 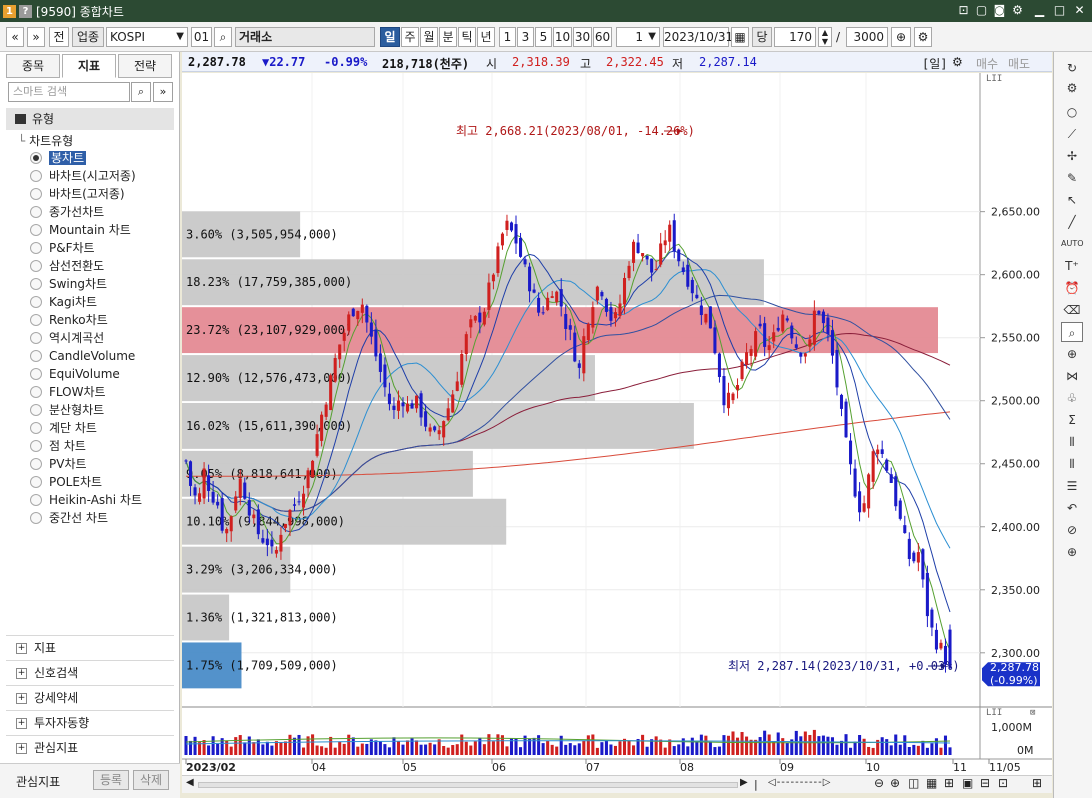 I want to click on scroll-track, so click(x=468, y=785).